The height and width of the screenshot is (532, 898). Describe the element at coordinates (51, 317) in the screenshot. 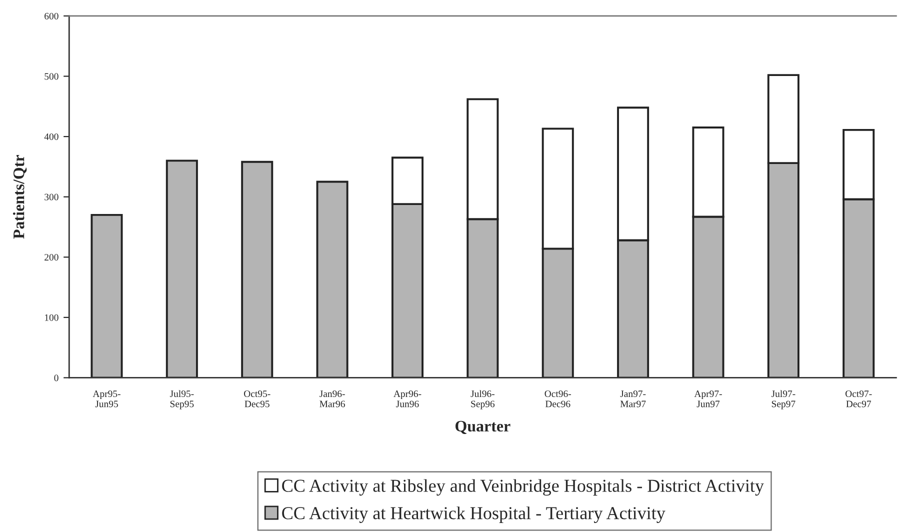

I see `y-tick-label: 100` at that location.